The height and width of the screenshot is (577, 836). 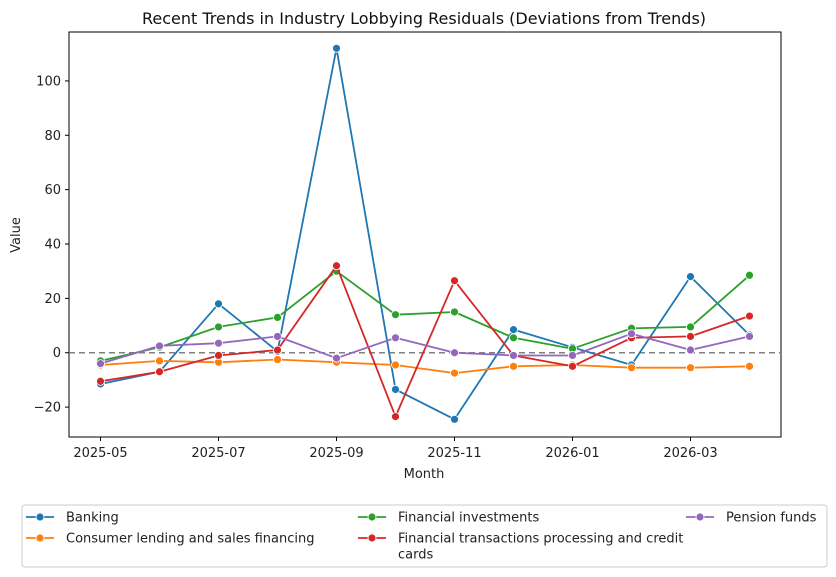 I want to click on legend-label: Consumer lending and sales financing, so click(x=190, y=539).